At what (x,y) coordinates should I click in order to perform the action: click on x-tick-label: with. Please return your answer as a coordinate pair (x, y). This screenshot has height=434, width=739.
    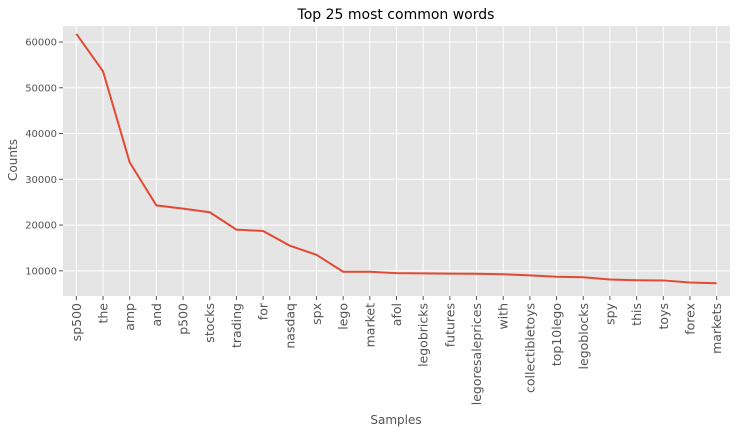
    Looking at the image, I should click on (503, 316).